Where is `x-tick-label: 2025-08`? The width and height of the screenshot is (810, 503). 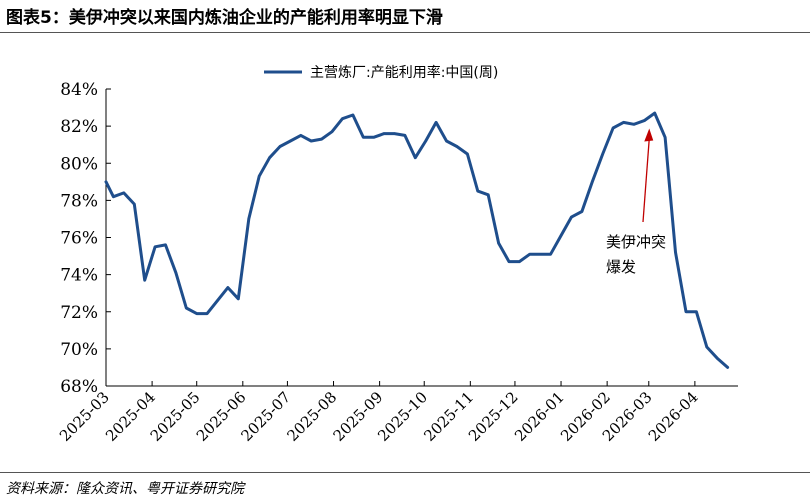 x-tick-label: 2025-08 is located at coordinates (312, 416).